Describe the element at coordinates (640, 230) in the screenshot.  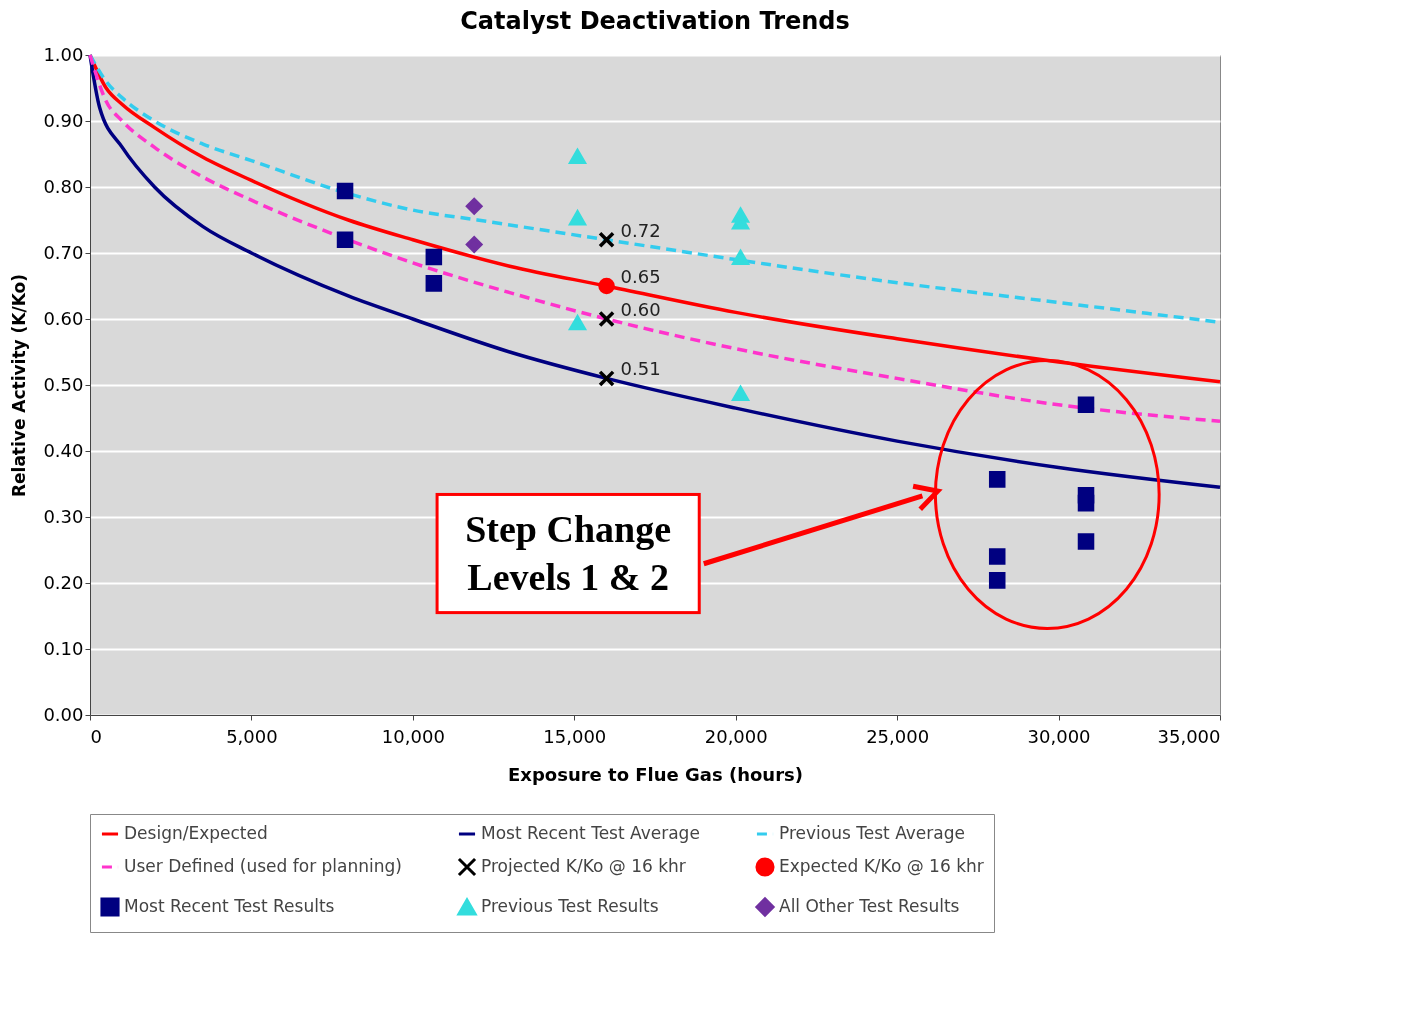
I see `data-label: 0.72` at that location.